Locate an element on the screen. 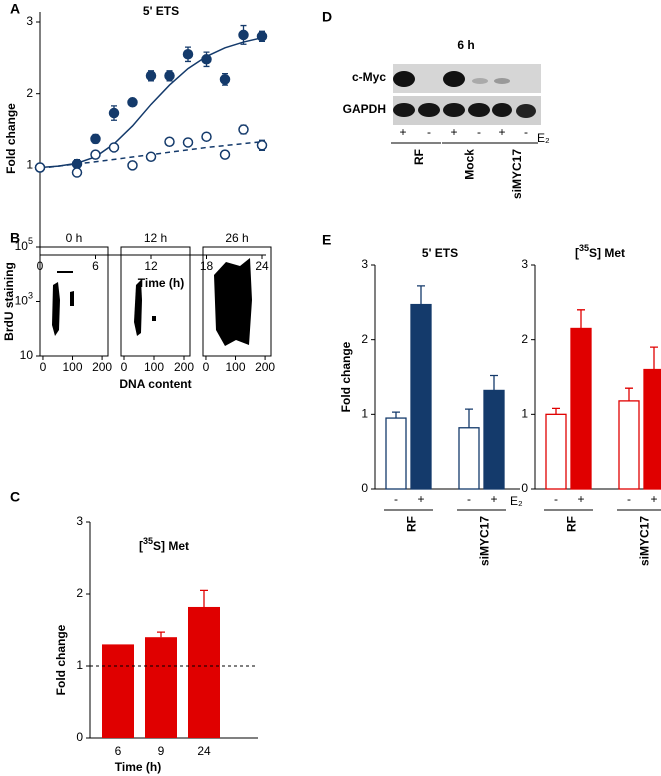 The height and width of the screenshot is (776, 661). row-label: c-Myc is located at coordinates (369, 77).